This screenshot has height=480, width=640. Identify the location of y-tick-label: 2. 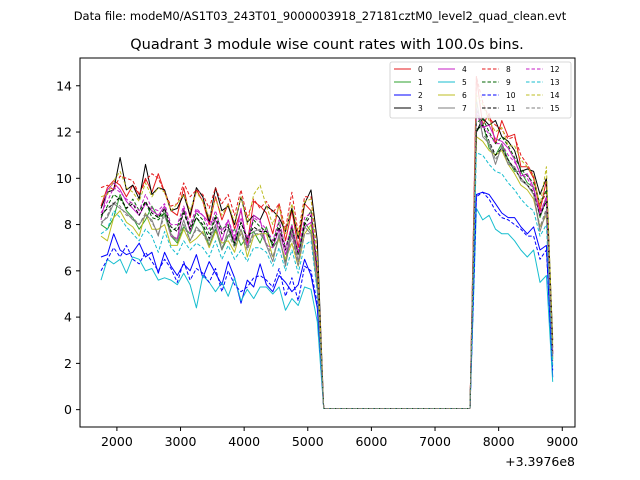
(68, 363).